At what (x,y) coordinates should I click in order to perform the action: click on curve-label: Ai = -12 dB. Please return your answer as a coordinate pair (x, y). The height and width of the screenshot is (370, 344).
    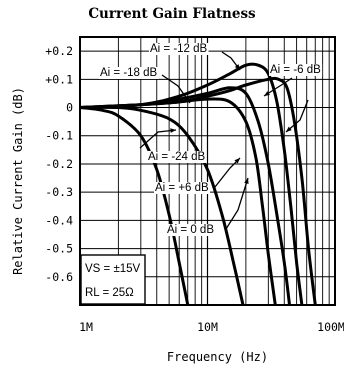
    Looking at the image, I should click on (179, 49).